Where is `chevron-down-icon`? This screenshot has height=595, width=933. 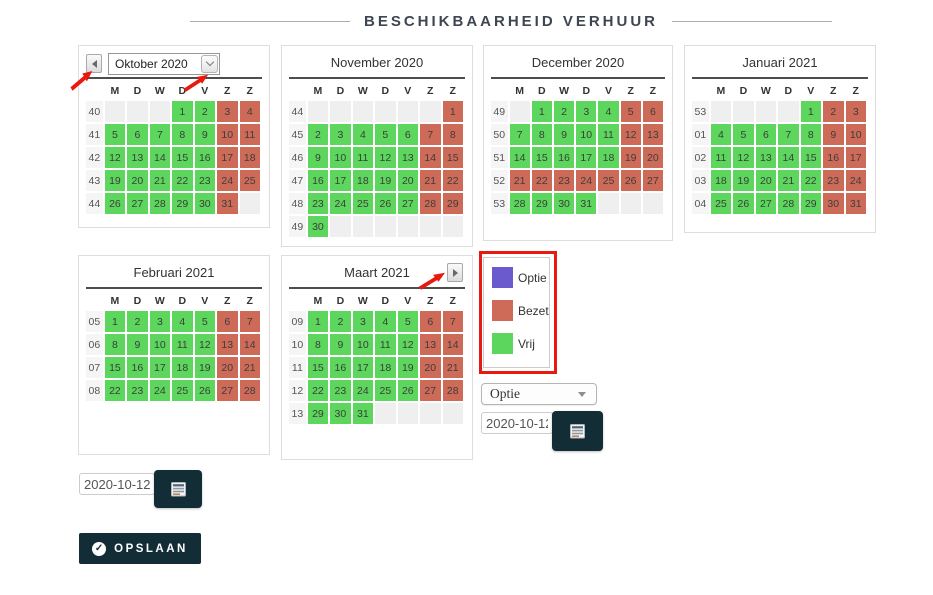
chevron-down-icon is located at coordinates (209, 63).